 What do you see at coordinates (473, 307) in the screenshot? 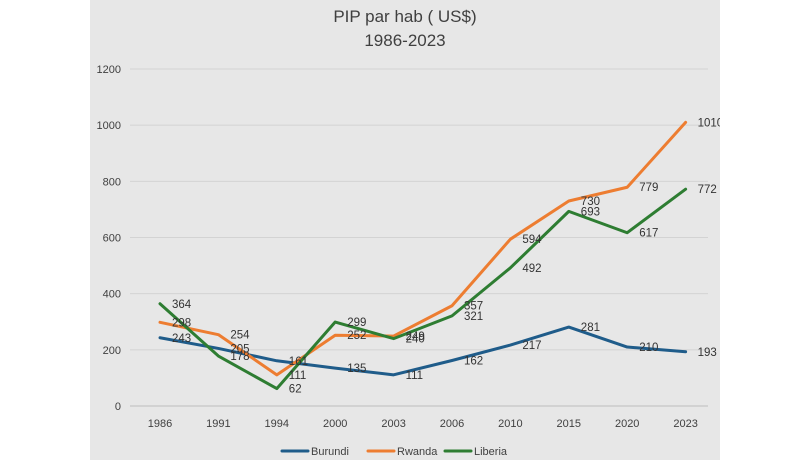
I see `data-label: 357` at bounding box center [473, 307].